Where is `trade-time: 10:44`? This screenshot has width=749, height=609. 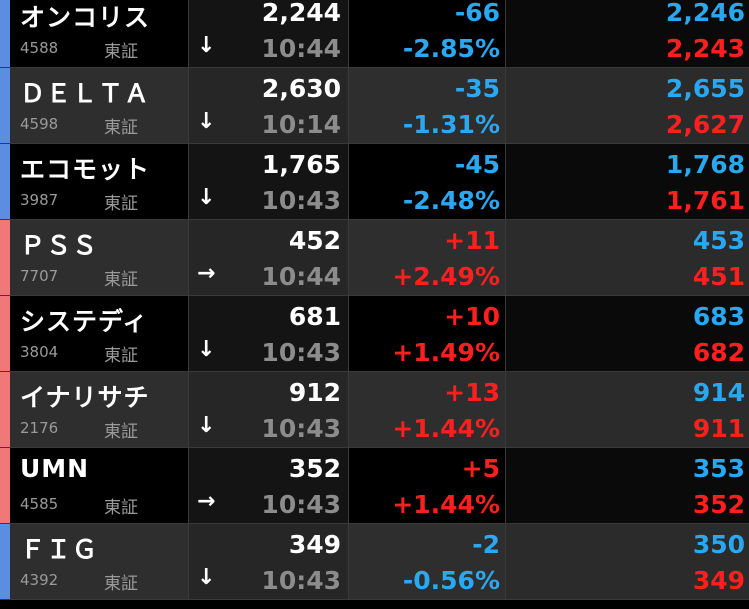 trade-time: 10:44 is located at coordinates (301, 48).